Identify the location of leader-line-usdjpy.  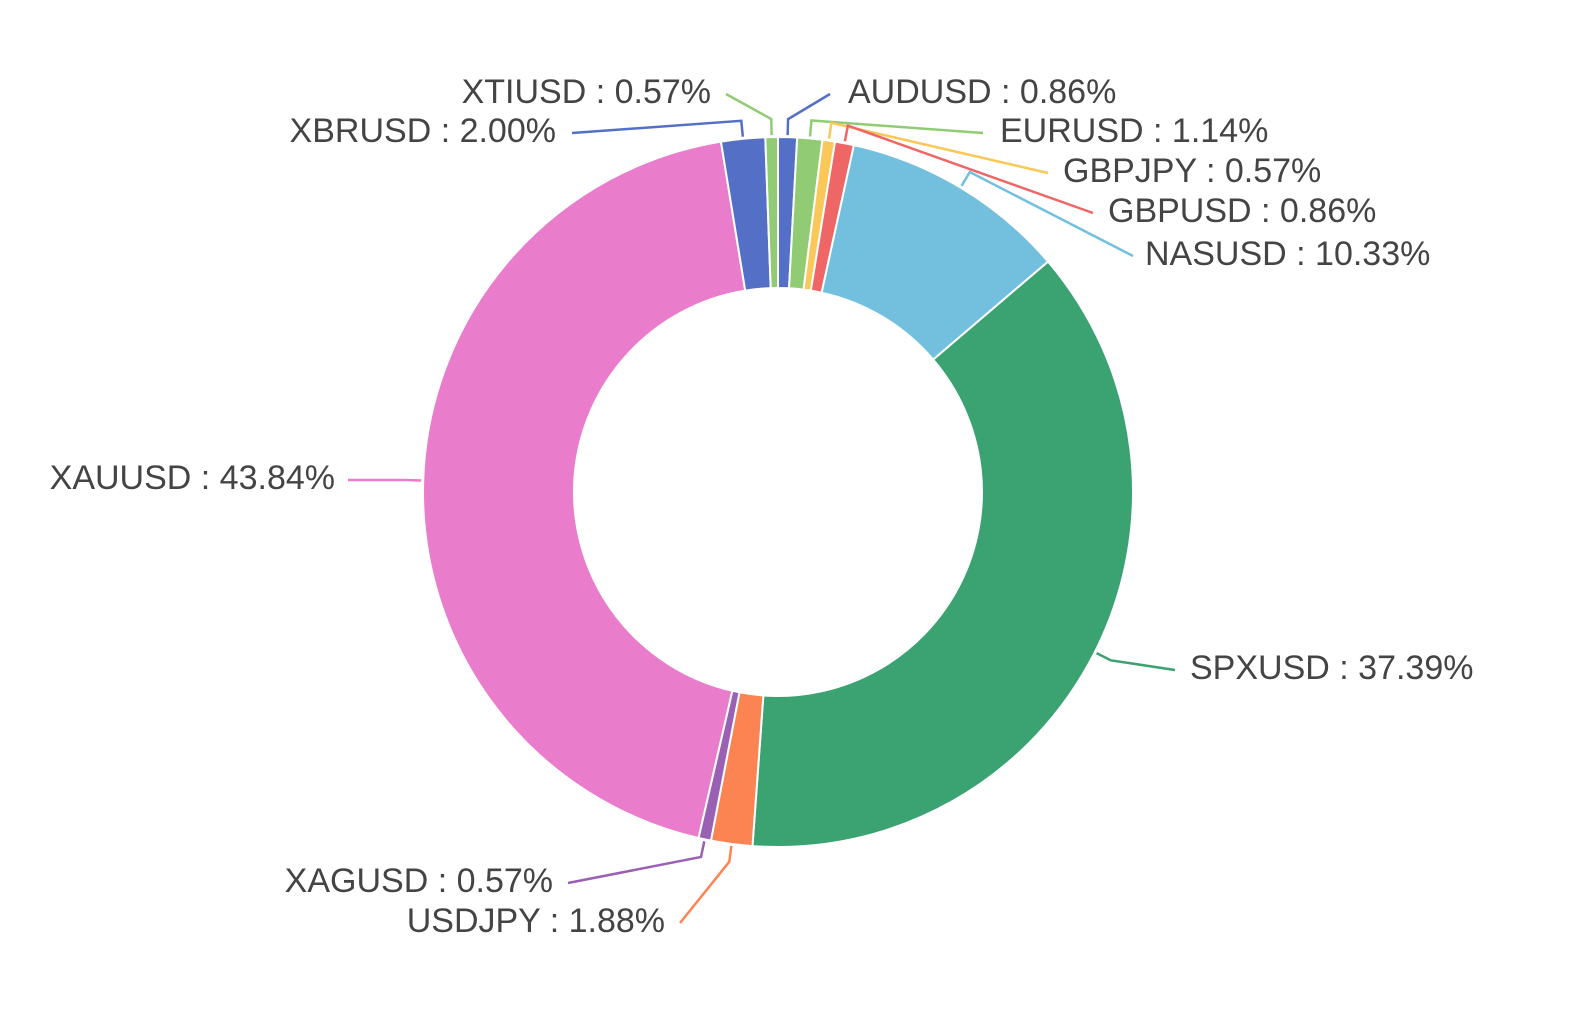
(706, 884).